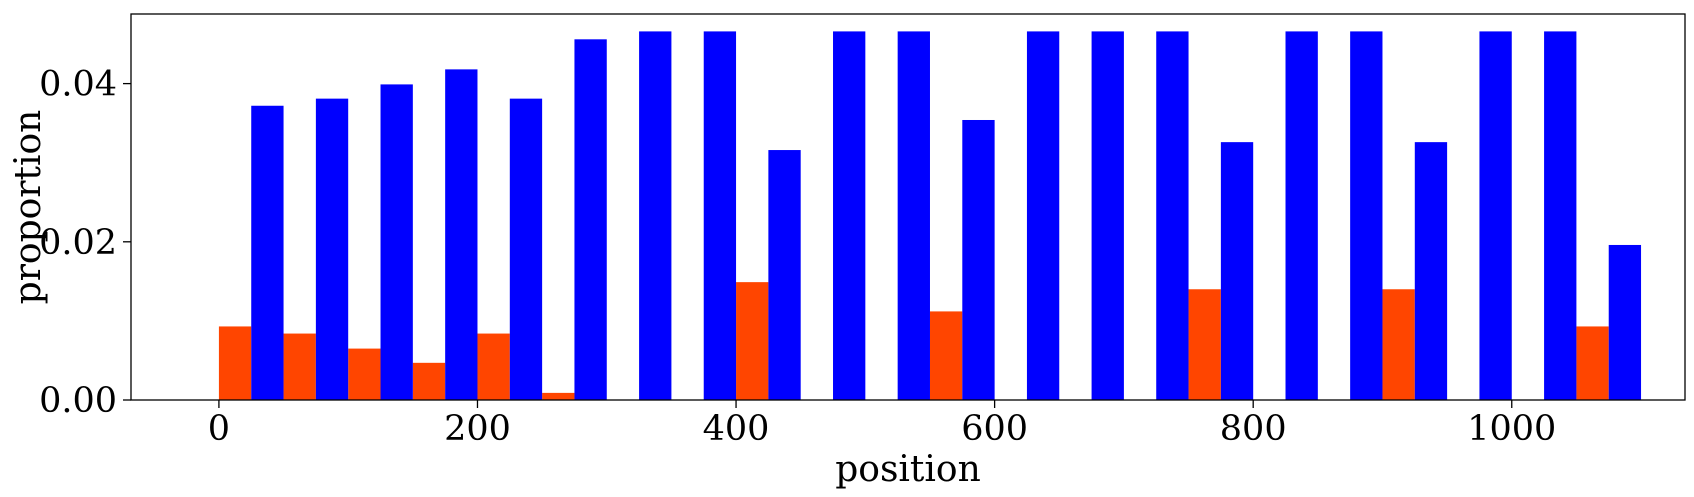 This screenshot has width=1694, height=497. What do you see at coordinates (78, 85) in the screenshot?
I see `y-tick-label: 0.04` at bounding box center [78, 85].